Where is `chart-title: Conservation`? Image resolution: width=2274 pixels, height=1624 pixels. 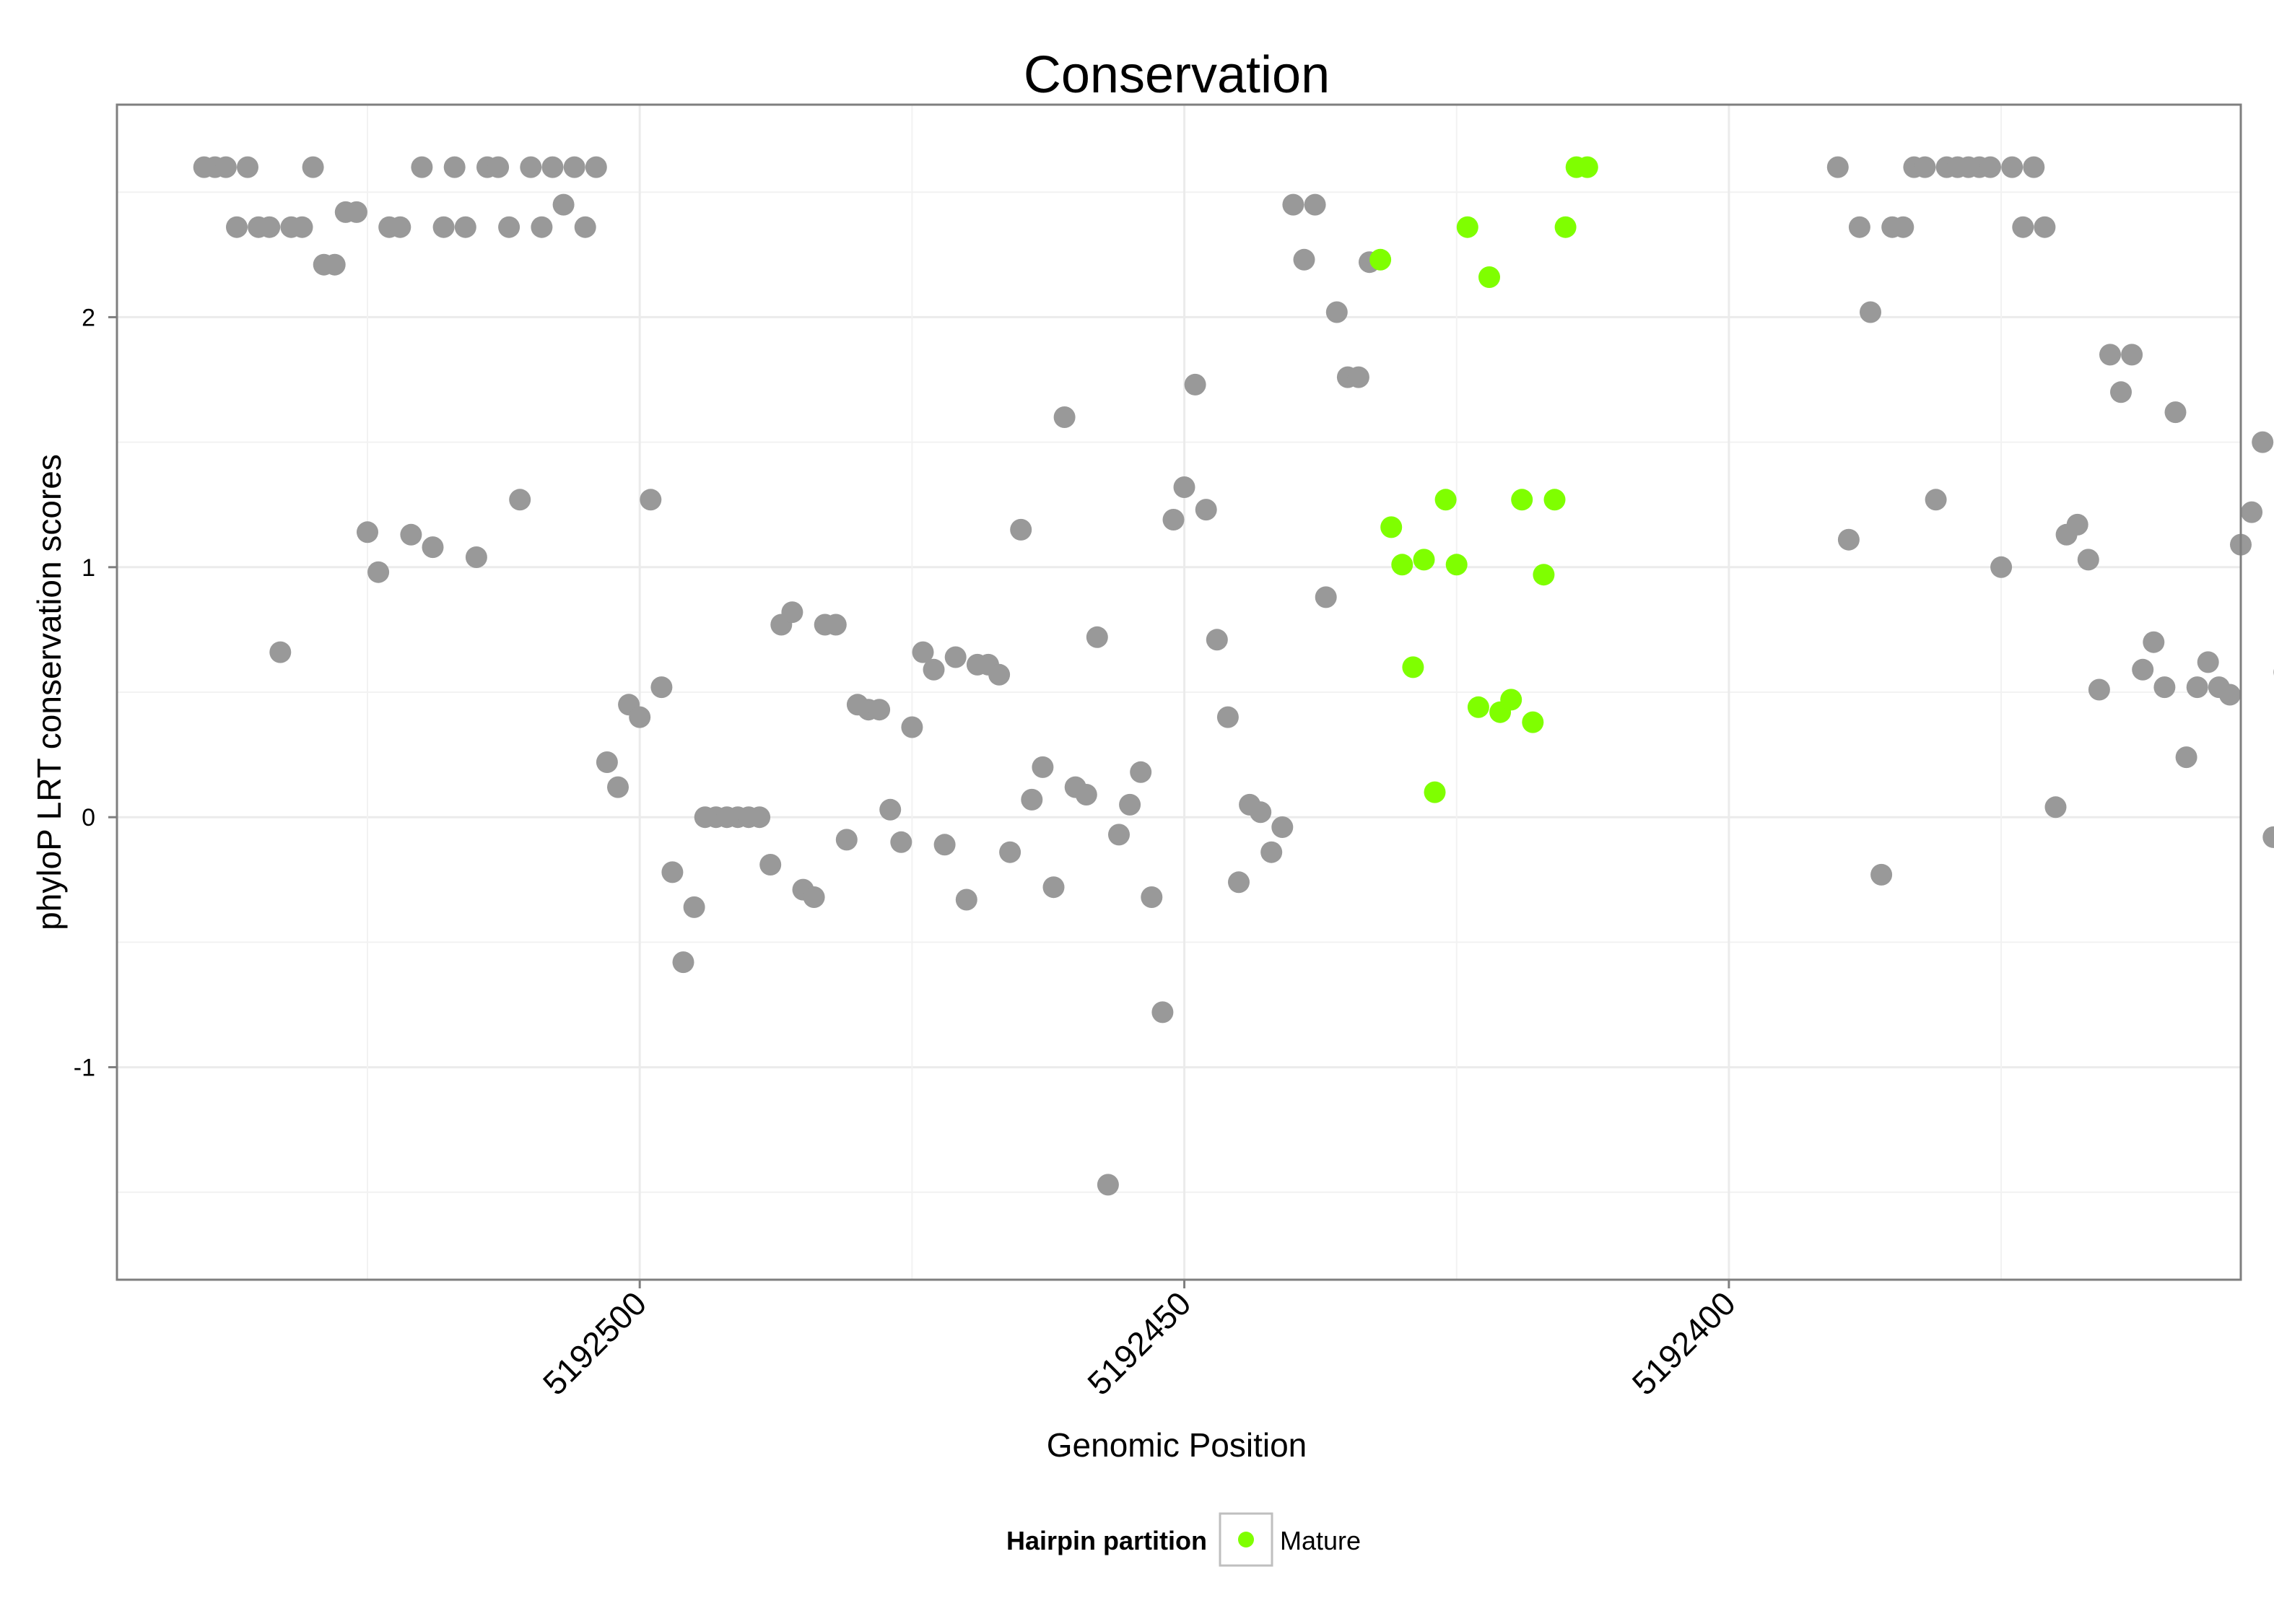
chart-title: Conservation is located at coordinates (1177, 75).